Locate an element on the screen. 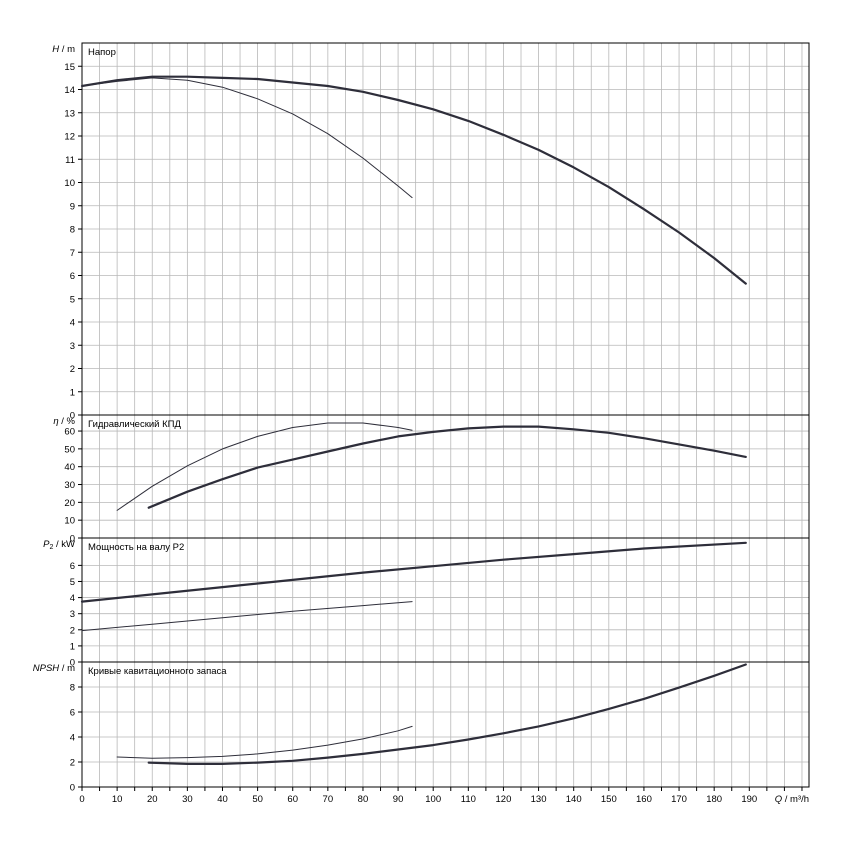 This screenshot has height=850, width=850. head-y-axis-label: H / m is located at coordinates (63, 49).